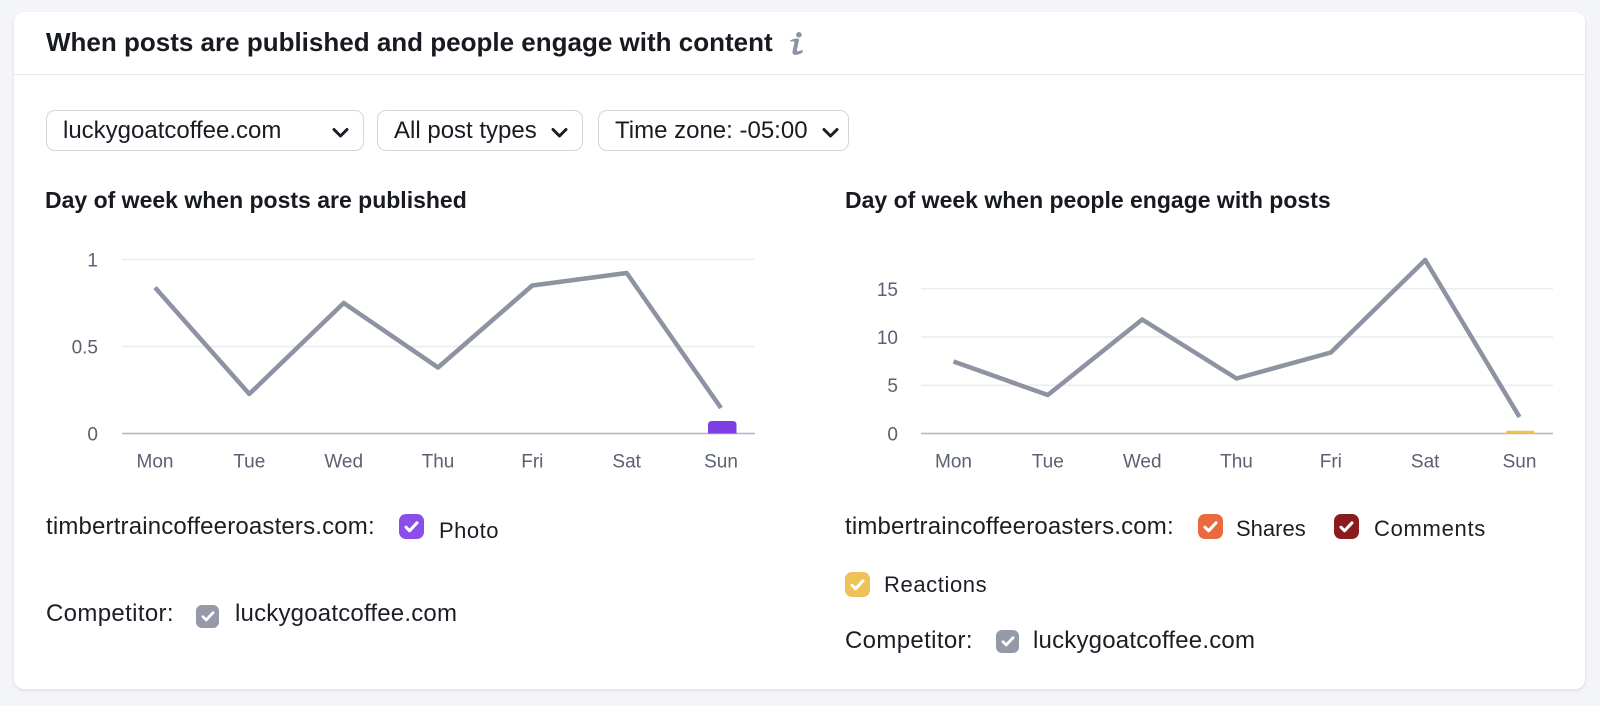 The image size is (1600, 706). I want to click on svg-text: 15, so click(887, 290).